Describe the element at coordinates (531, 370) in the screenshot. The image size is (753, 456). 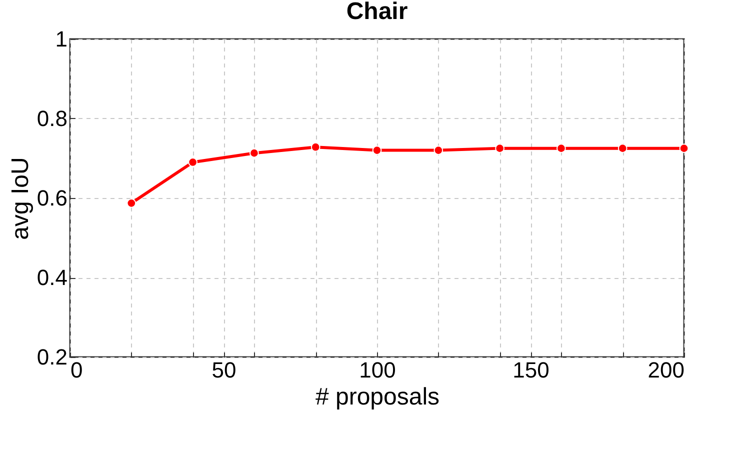
I see `x-tick-label: 150` at that location.